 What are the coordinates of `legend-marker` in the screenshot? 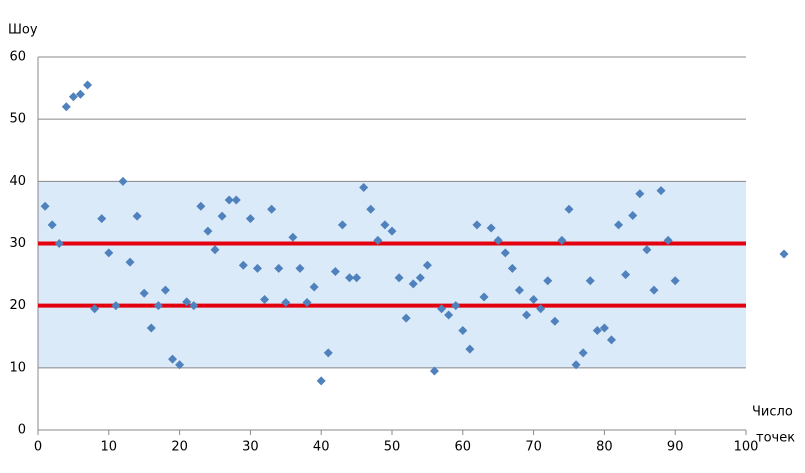 It's located at (784, 254).